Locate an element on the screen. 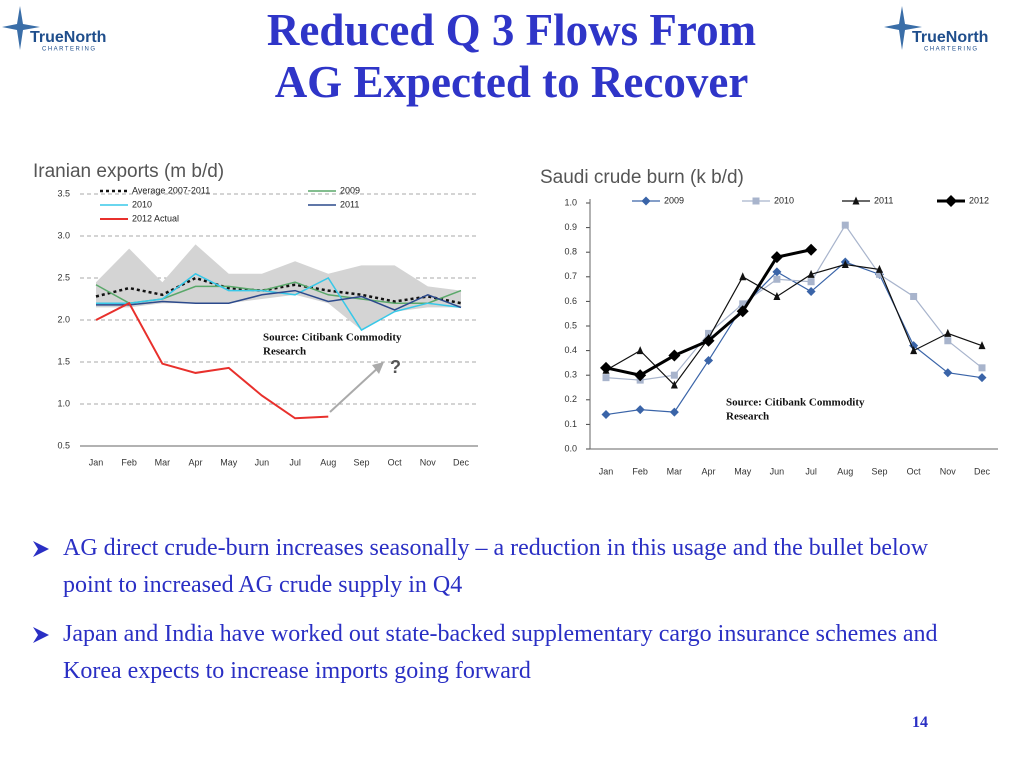 This screenshot has height=780, width=1023. title-line: Reduced Q 3 Flows From is located at coordinates (511, 30).